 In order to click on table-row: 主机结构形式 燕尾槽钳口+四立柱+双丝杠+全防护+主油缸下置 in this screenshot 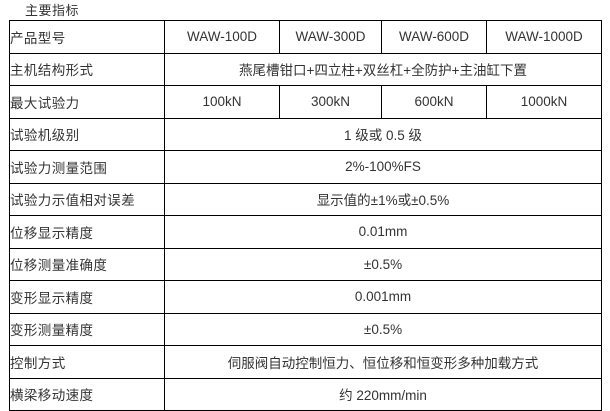, I will do `click(305, 69)`.